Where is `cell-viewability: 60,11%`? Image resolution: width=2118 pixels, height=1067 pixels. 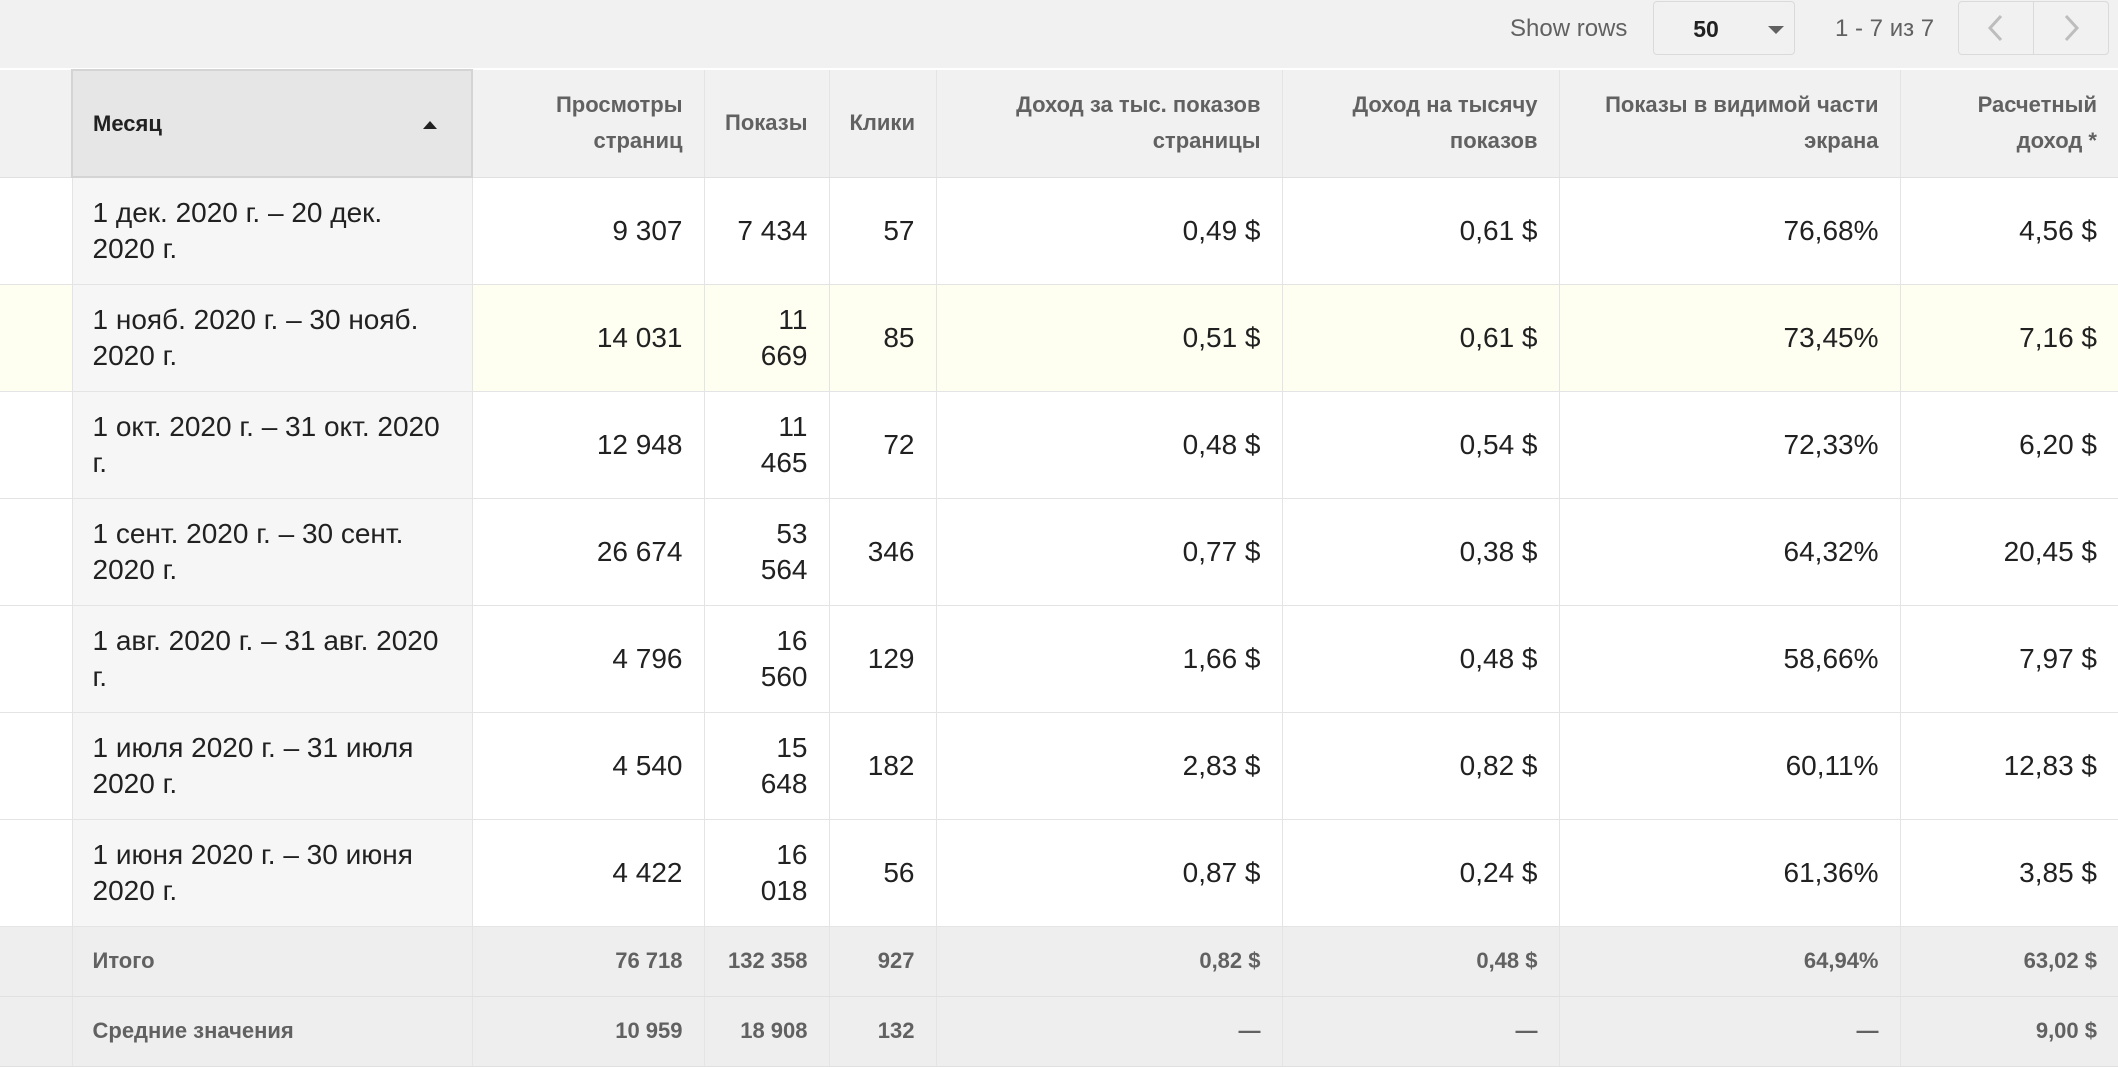
cell-viewability: 60,11% is located at coordinates (1730, 766).